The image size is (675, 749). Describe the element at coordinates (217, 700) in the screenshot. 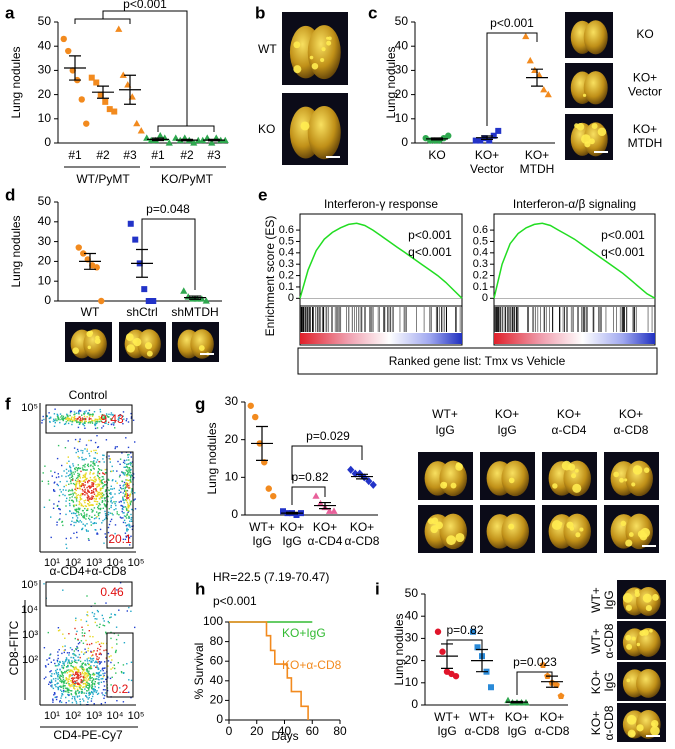

I see `y-tick-label: 20` at that location.